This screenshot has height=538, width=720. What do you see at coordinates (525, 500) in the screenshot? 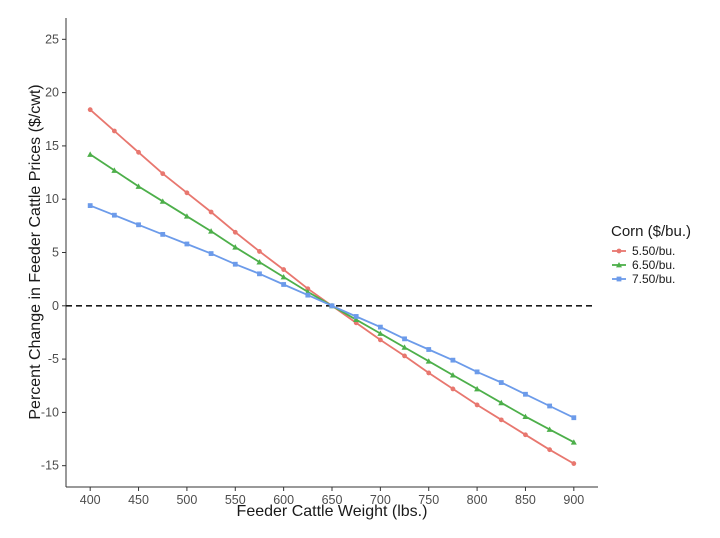
I see `x-tick-label: 850` at bounding box center [525, 500].